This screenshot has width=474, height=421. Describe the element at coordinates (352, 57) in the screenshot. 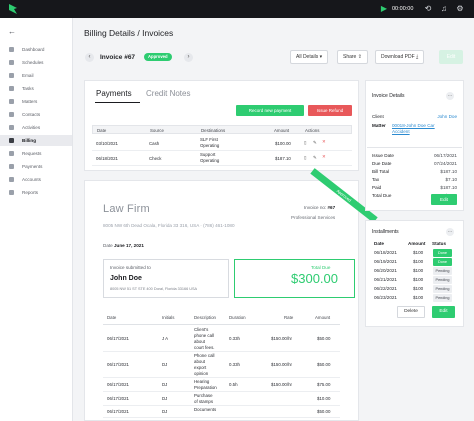

I see `share-button: Share ⇪` at that location.